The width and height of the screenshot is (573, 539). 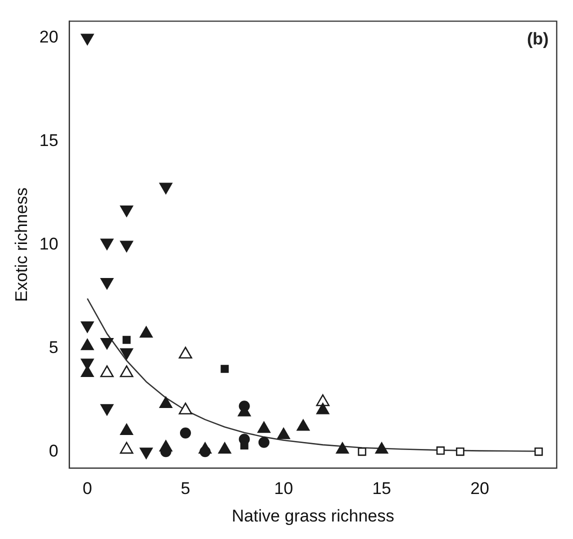 I want to click on x-tick-label: 20, so click(x=480, y=488).